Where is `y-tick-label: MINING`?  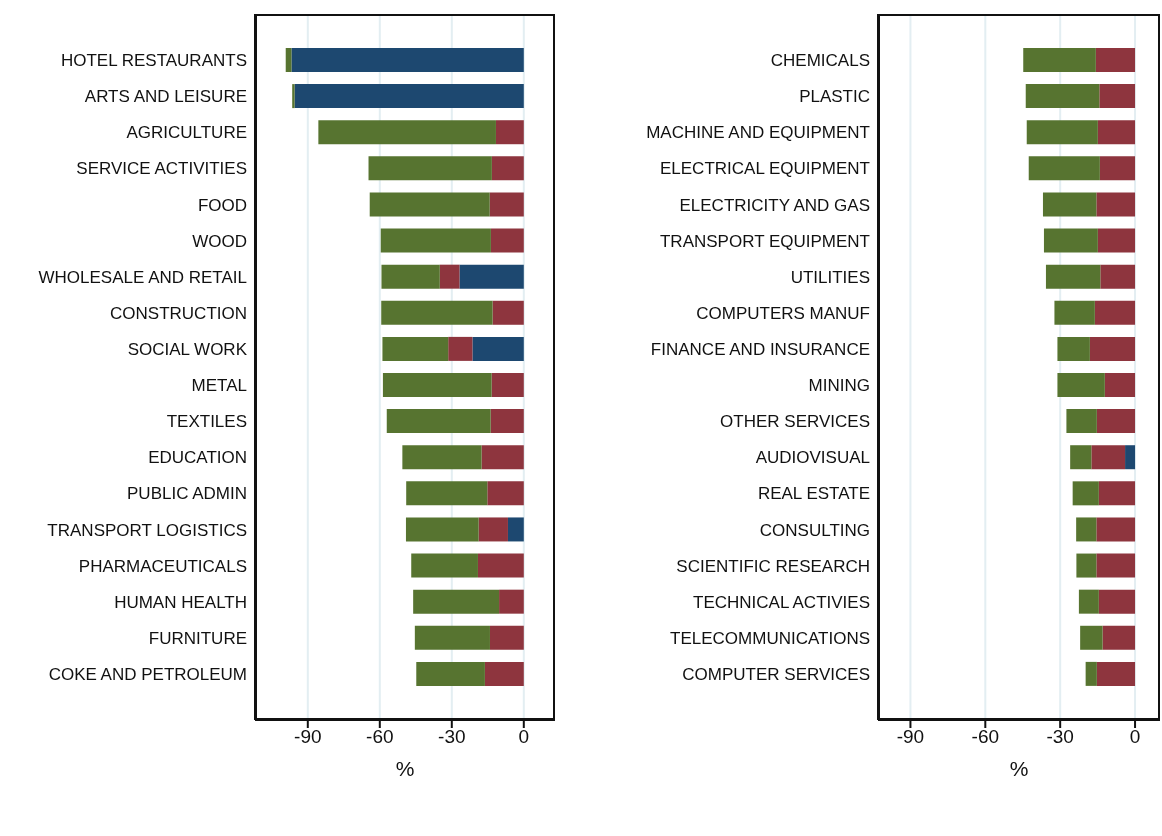 y-tick-label: MINING is located at coordinates (839, 386).